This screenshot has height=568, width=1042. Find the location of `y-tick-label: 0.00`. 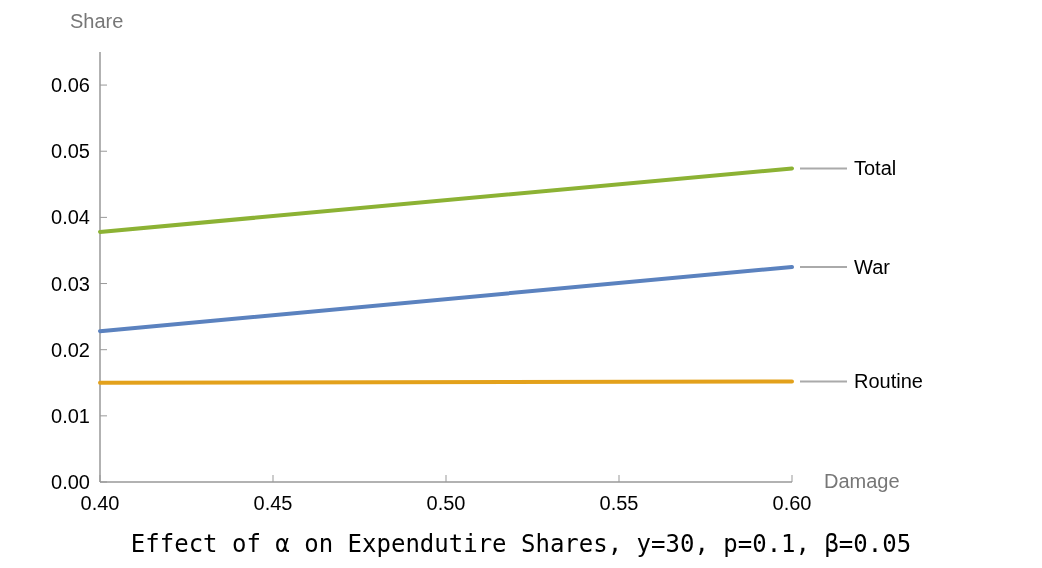

y-tick-label: 0.00 is located at coordinates (70, 482).